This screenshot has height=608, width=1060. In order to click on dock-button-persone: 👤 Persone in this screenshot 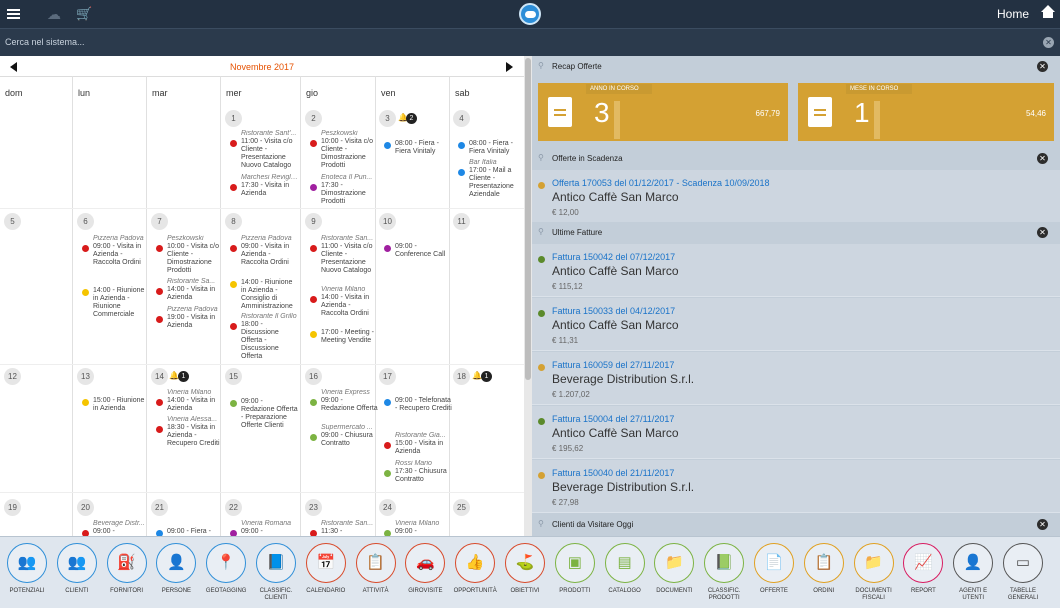, I will do `click(176, 569)`.